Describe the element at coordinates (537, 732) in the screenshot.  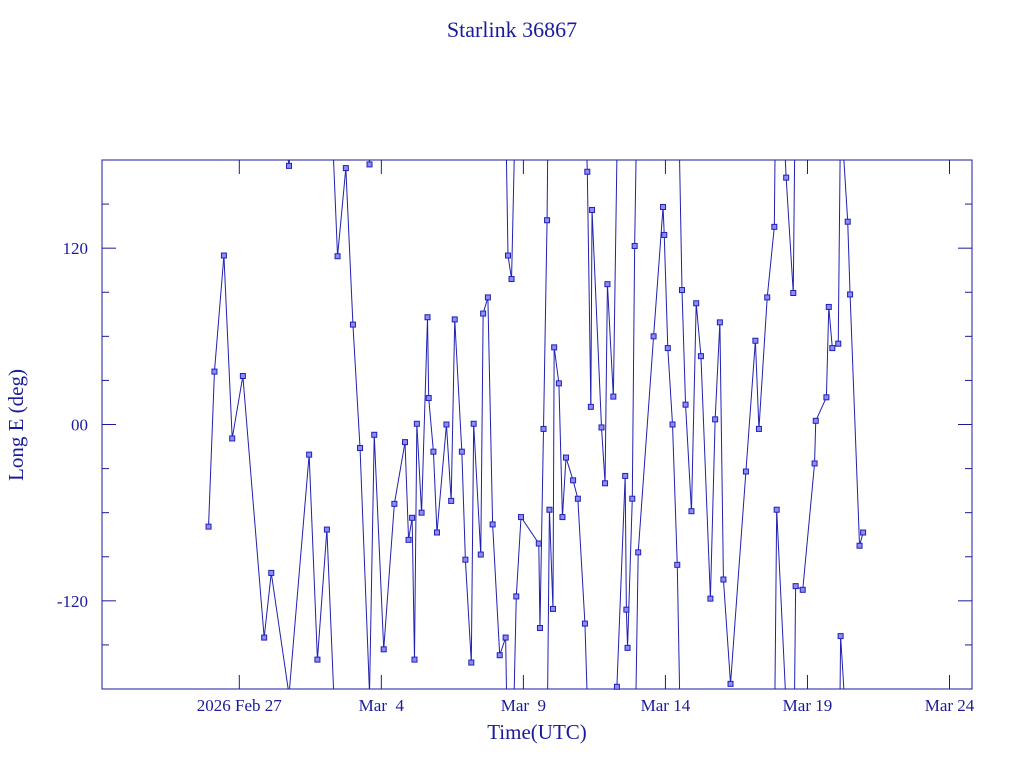
I see `x-axis-label: Time(UTC)` at that location.